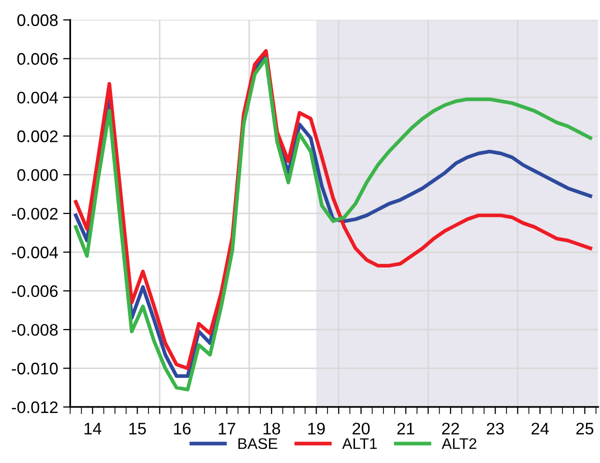 This screenshot has width=600, height=463. What do you see at coordinates (37, 175) in the screenshot?
I see `y-tick-label: 0.000` at bounding box center [37, 175].